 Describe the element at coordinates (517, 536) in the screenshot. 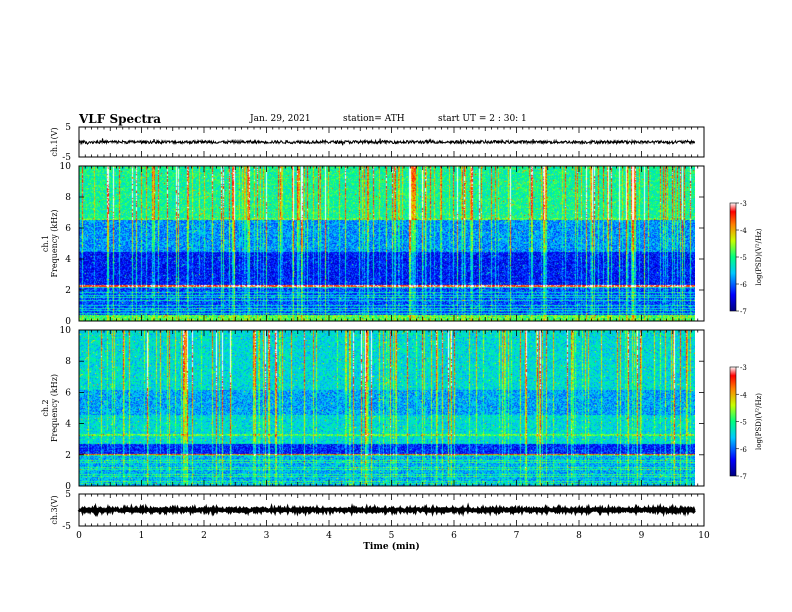

I see `x-tick-label: 7` at that location.